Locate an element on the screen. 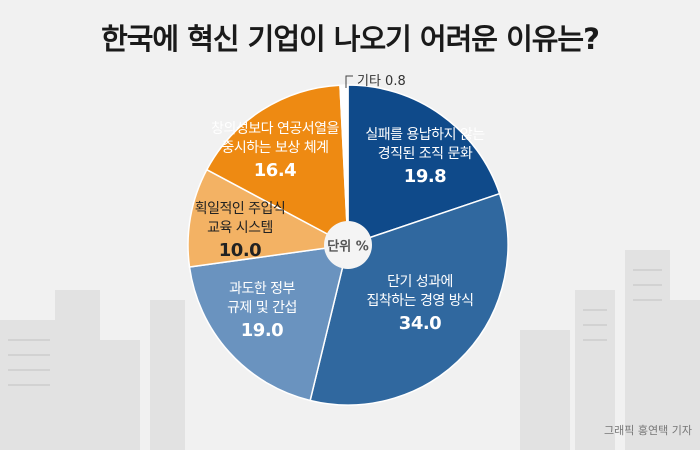  center-hole is located at coordinates (348, 245).